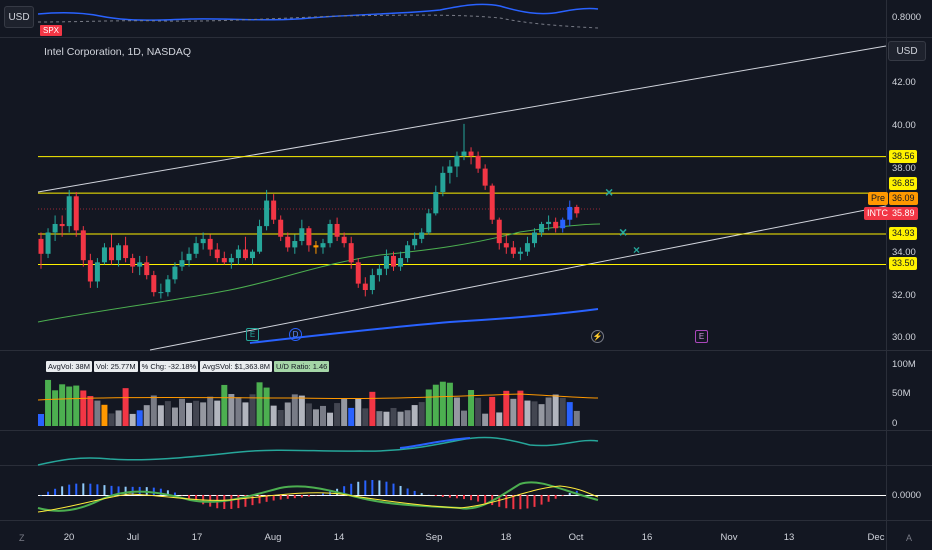 This screenshot has height=550, width=932. I want to click on signal-markers: × × ×, so click(622, 220).